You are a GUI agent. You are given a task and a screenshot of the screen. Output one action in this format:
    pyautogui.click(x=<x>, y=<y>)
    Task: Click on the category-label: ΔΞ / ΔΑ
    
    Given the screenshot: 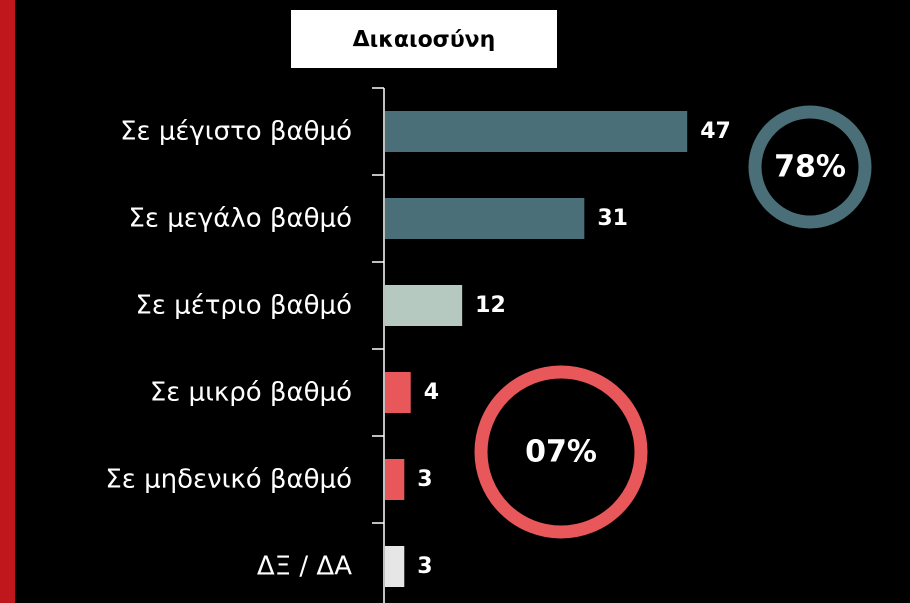 What is the action you would take?
    pyautogui.click(x=304, y=567)
    